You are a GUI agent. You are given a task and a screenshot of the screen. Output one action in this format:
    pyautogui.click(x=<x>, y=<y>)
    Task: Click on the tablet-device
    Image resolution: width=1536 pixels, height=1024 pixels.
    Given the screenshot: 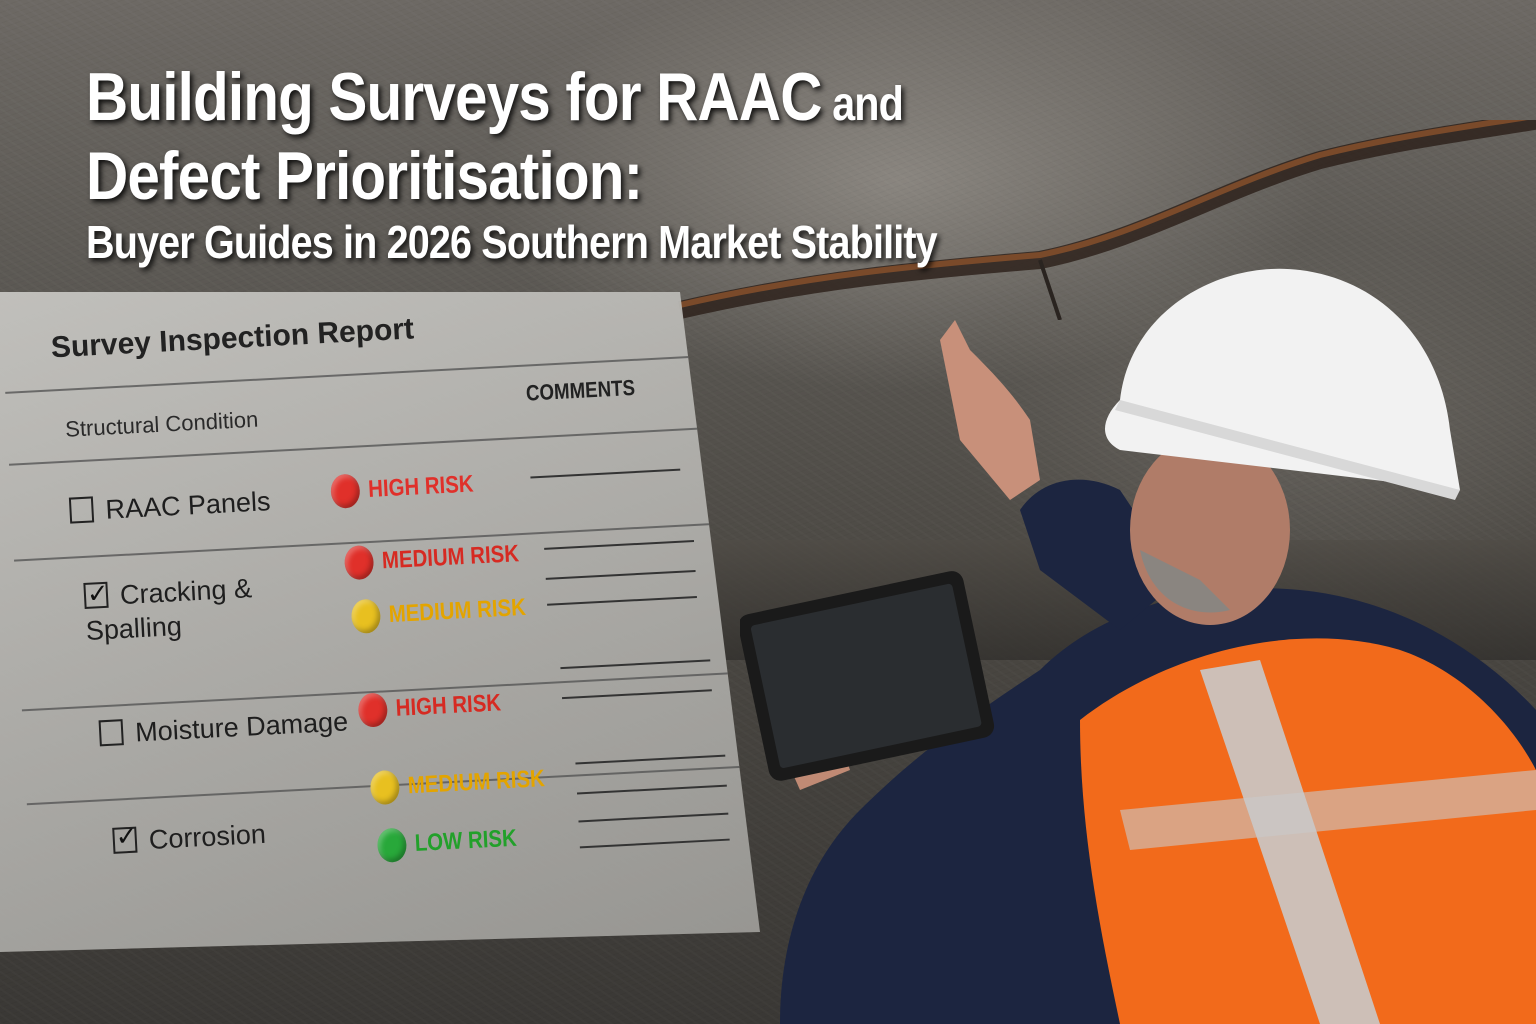 What is the action you would take?
    pyautogui.click(x=867, y=676)
    